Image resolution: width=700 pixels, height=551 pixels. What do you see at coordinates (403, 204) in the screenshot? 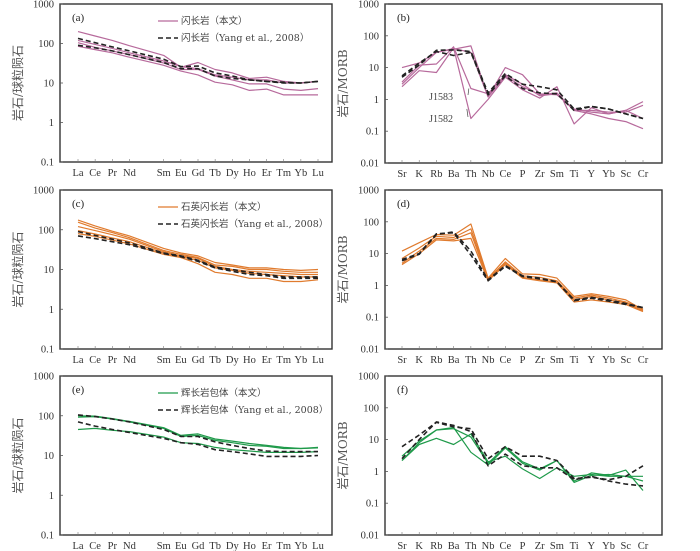
I see `panel-tag: (d)` at bounding box center [403, 204].